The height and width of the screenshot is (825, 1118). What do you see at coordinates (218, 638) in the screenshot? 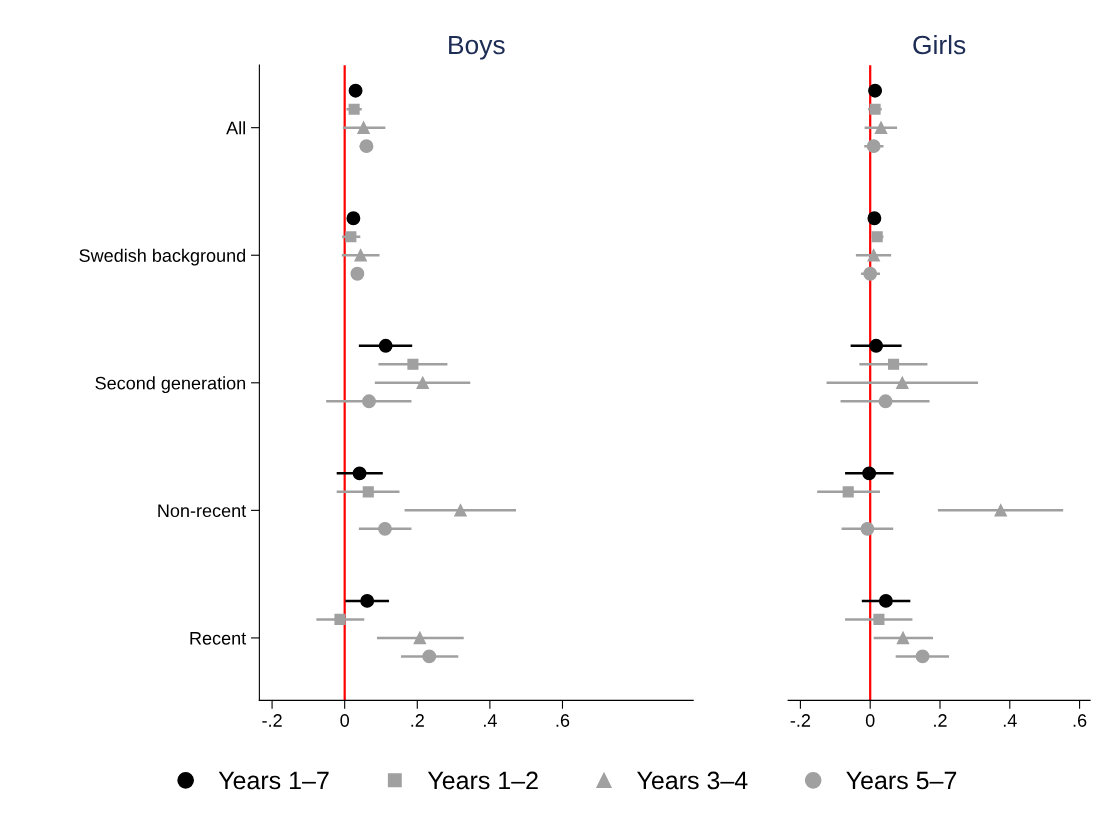
I see `y-tick-label: Recent` at bounding box center [218, 638].